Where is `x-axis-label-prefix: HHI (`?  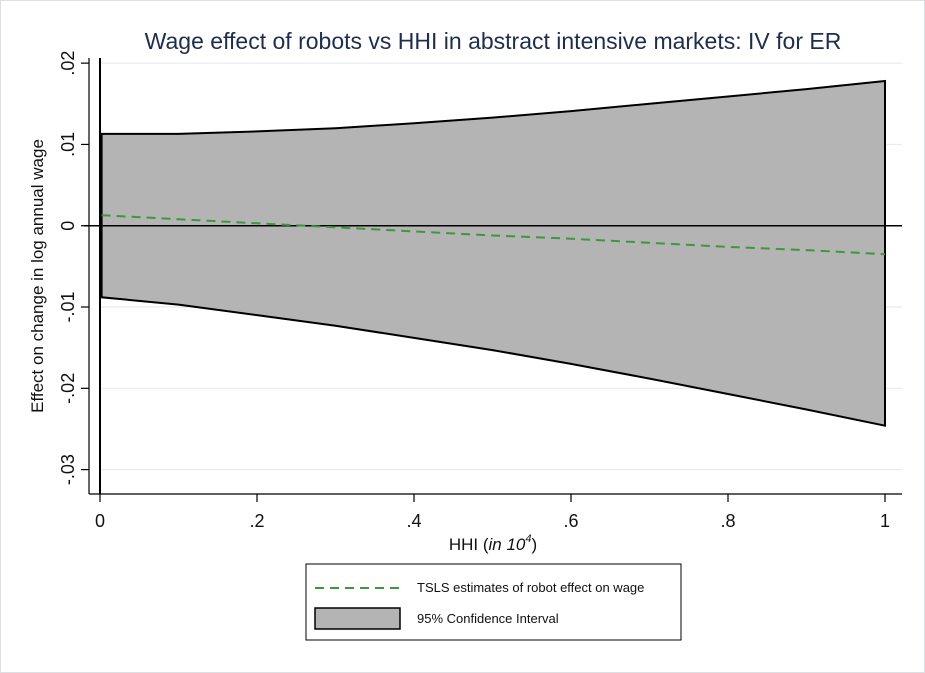
x-axis-label-prefix: HHI ( is located at coordinates (469, 544).